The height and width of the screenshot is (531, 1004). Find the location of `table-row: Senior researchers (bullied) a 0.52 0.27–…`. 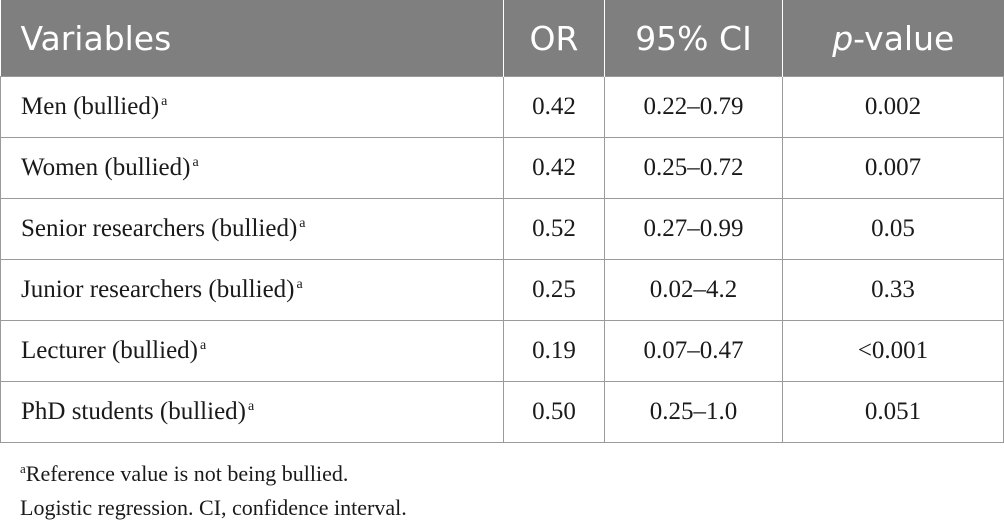

table-row: Senior researchers (bullied) a 0.52 0.27–… is located at coordinates (502, 229).